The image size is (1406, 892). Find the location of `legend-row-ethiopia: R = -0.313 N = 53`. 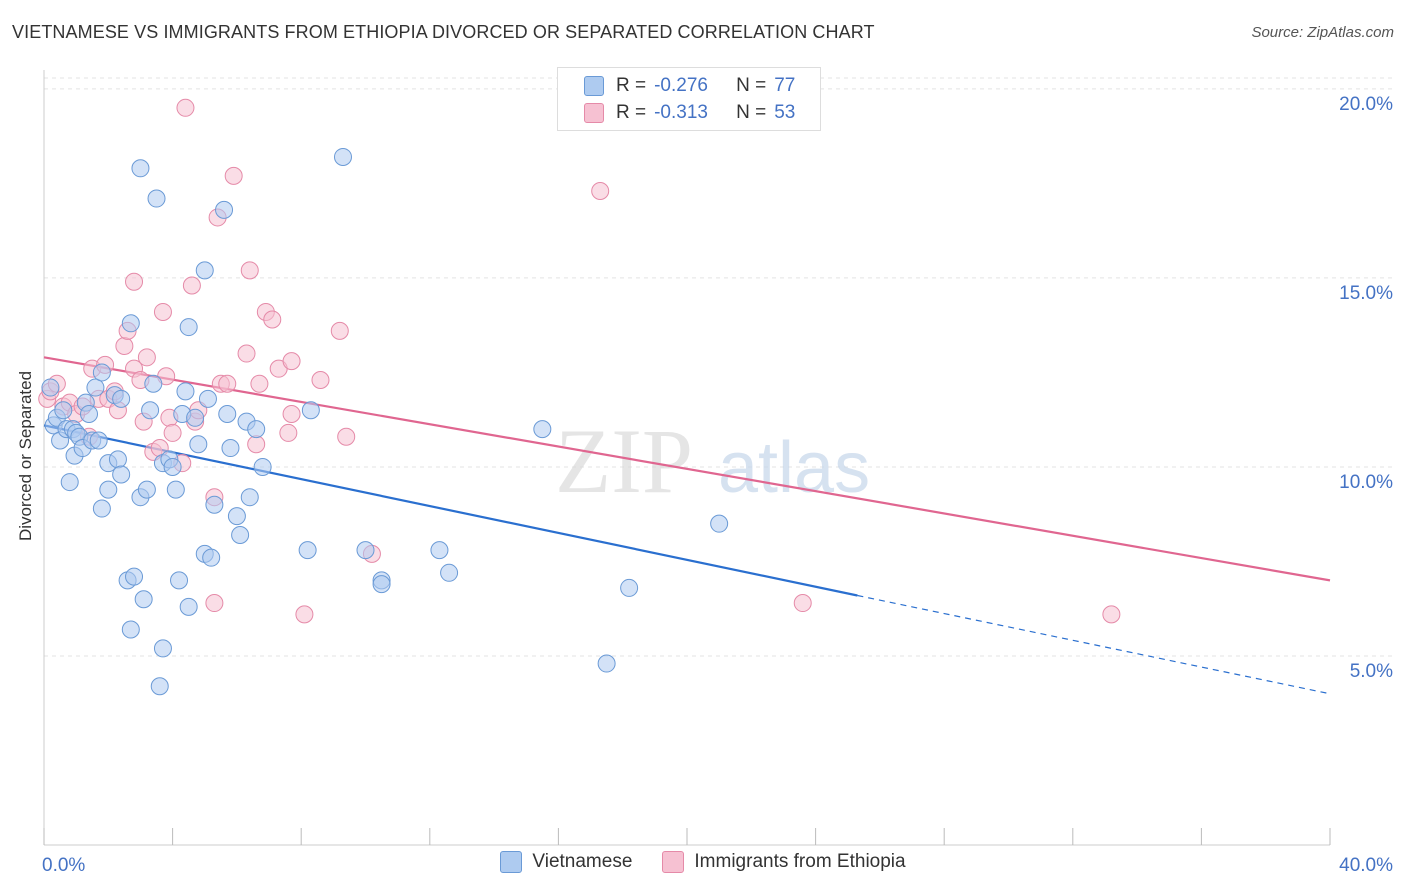

legend-row-ethiopia: R = -0.313 N = 53 is located at coordinates (689, 113).